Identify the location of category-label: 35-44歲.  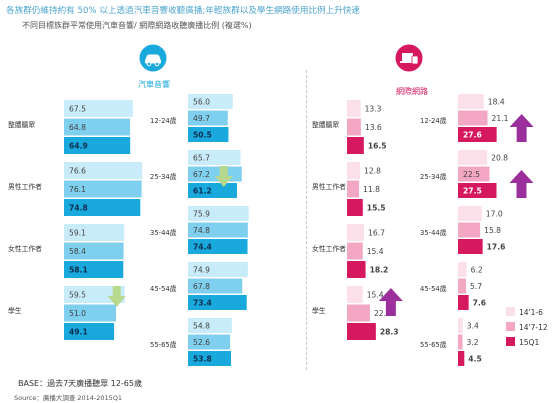
(433, 232).